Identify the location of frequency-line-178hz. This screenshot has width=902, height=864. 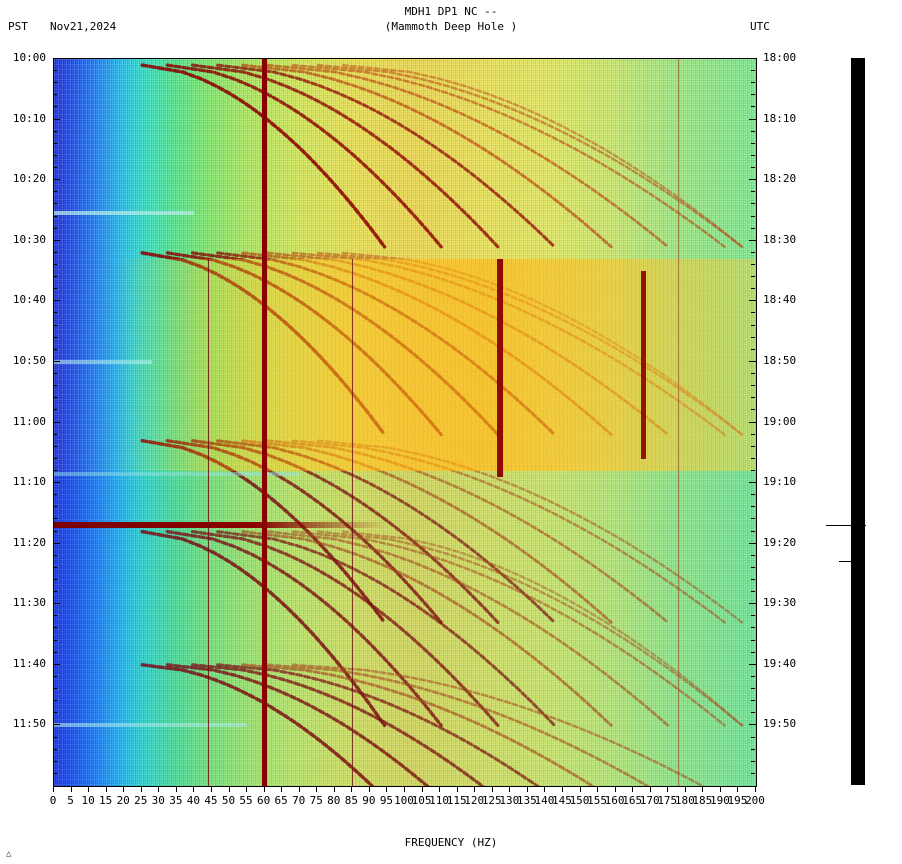
(679, 422).